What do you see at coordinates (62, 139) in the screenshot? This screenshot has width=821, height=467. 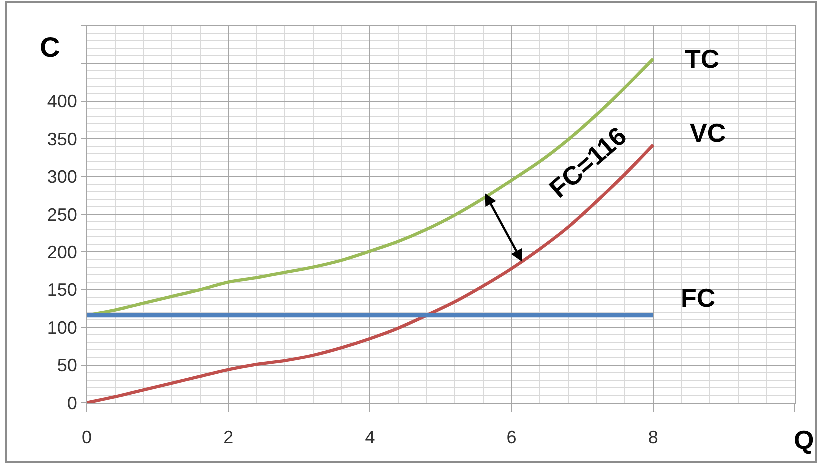 I see `y-tick-label: 350` at bounding box center [62, 139].